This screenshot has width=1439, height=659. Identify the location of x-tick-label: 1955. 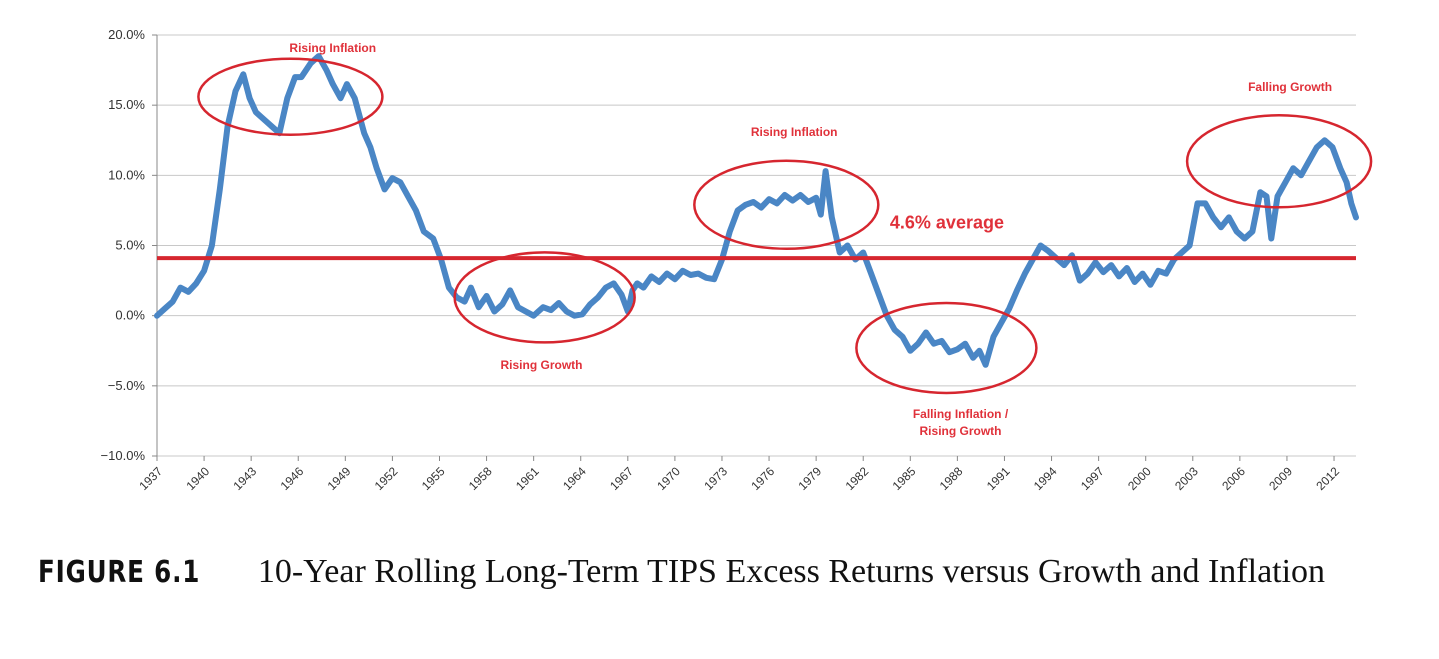
(433, 478).